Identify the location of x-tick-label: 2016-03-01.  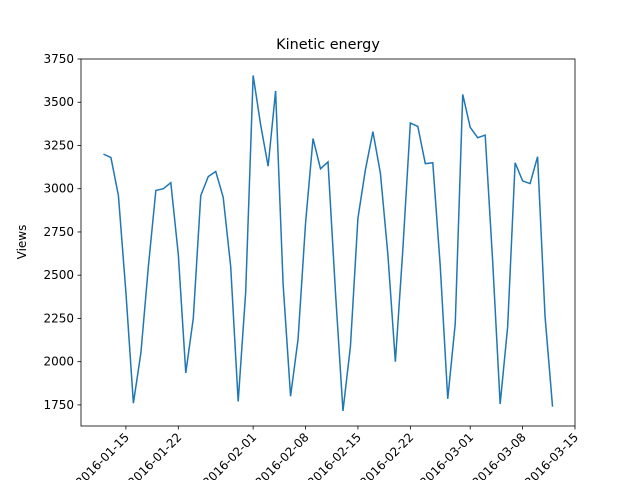
(446, 455).